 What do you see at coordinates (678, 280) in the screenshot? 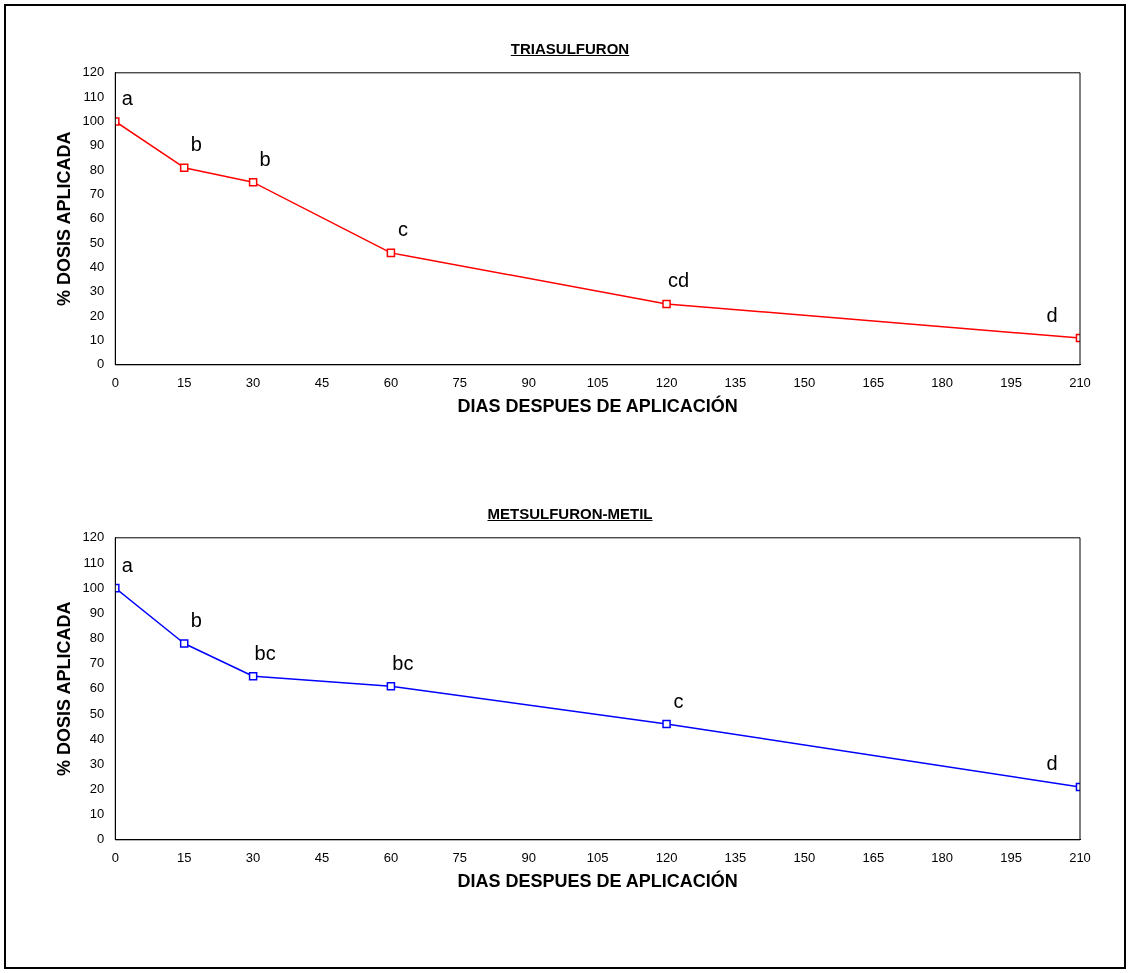
I see `data-label: cd` at bounding box center [678, 280].